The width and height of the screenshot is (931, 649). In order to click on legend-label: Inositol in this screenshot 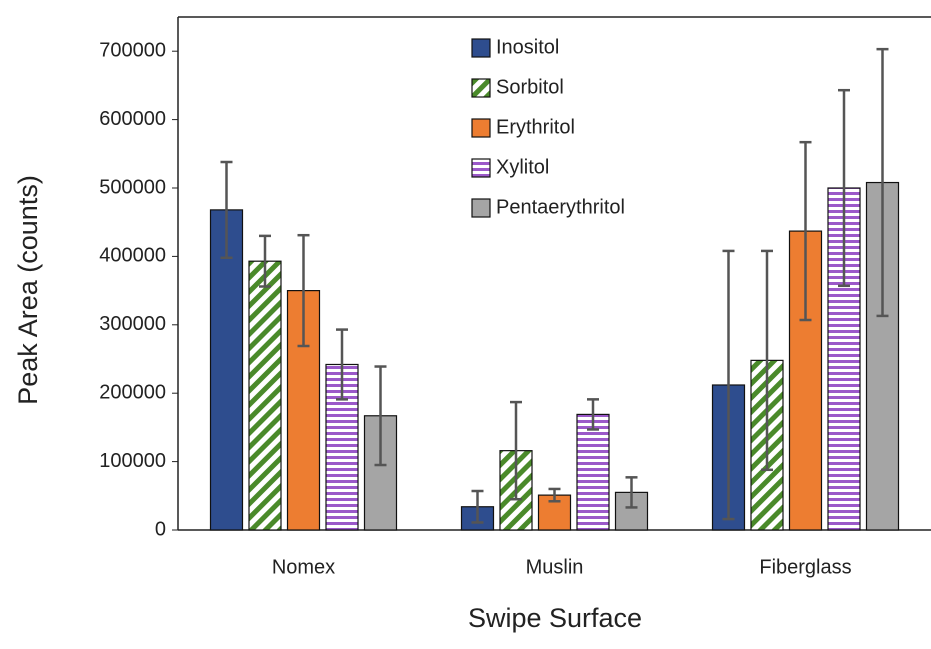, I will do `click(527, 47)`.